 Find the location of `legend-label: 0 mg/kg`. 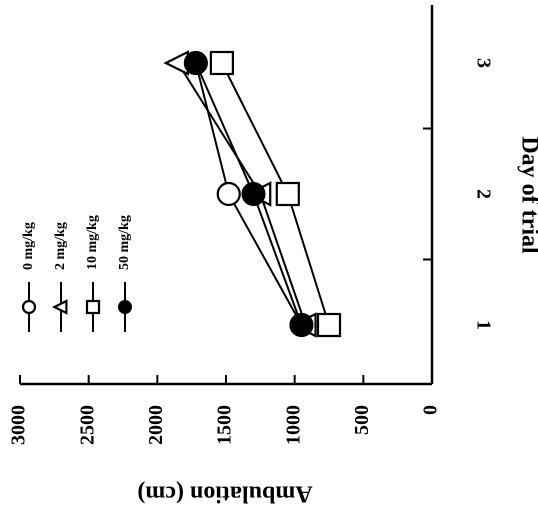

legend-label: 0 mg/kg is located at coordinates (28, 246).